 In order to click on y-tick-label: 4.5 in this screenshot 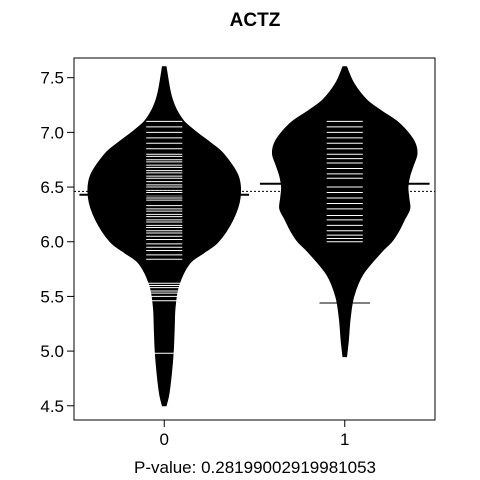, I will do `click(52, 406)`.